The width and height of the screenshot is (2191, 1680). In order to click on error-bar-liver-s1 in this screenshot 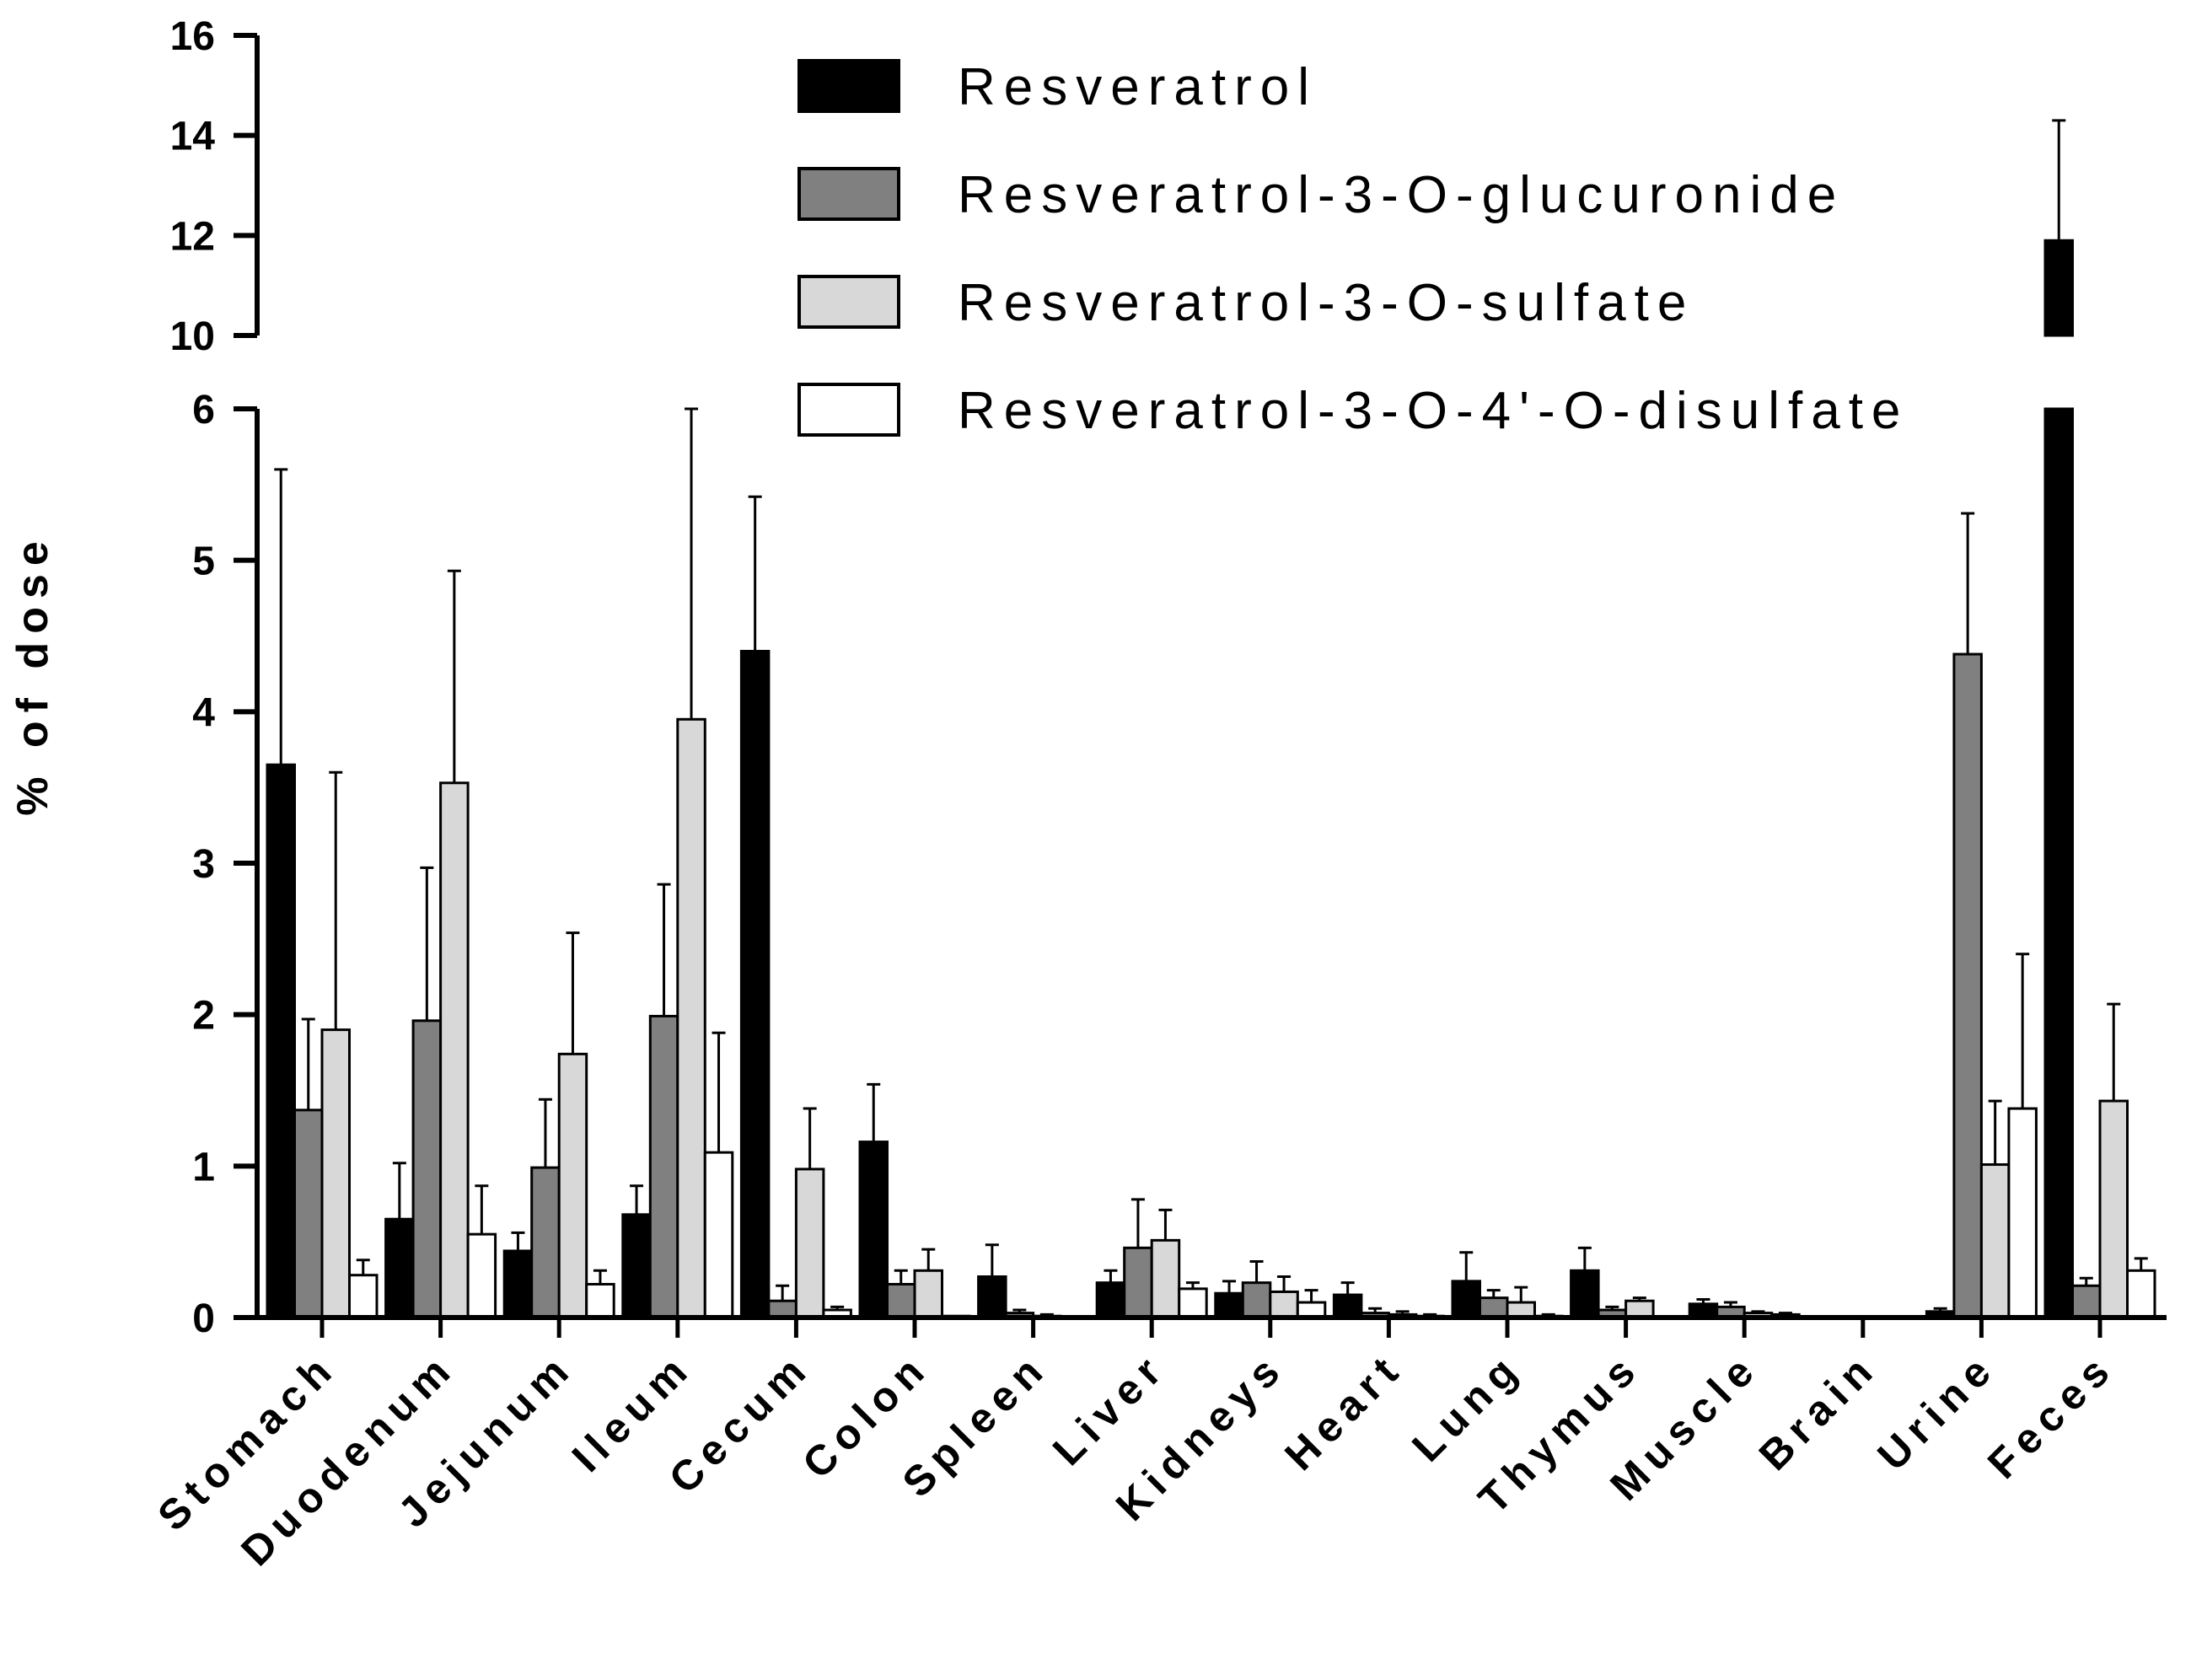, I will do `click(1111, 1276)`.